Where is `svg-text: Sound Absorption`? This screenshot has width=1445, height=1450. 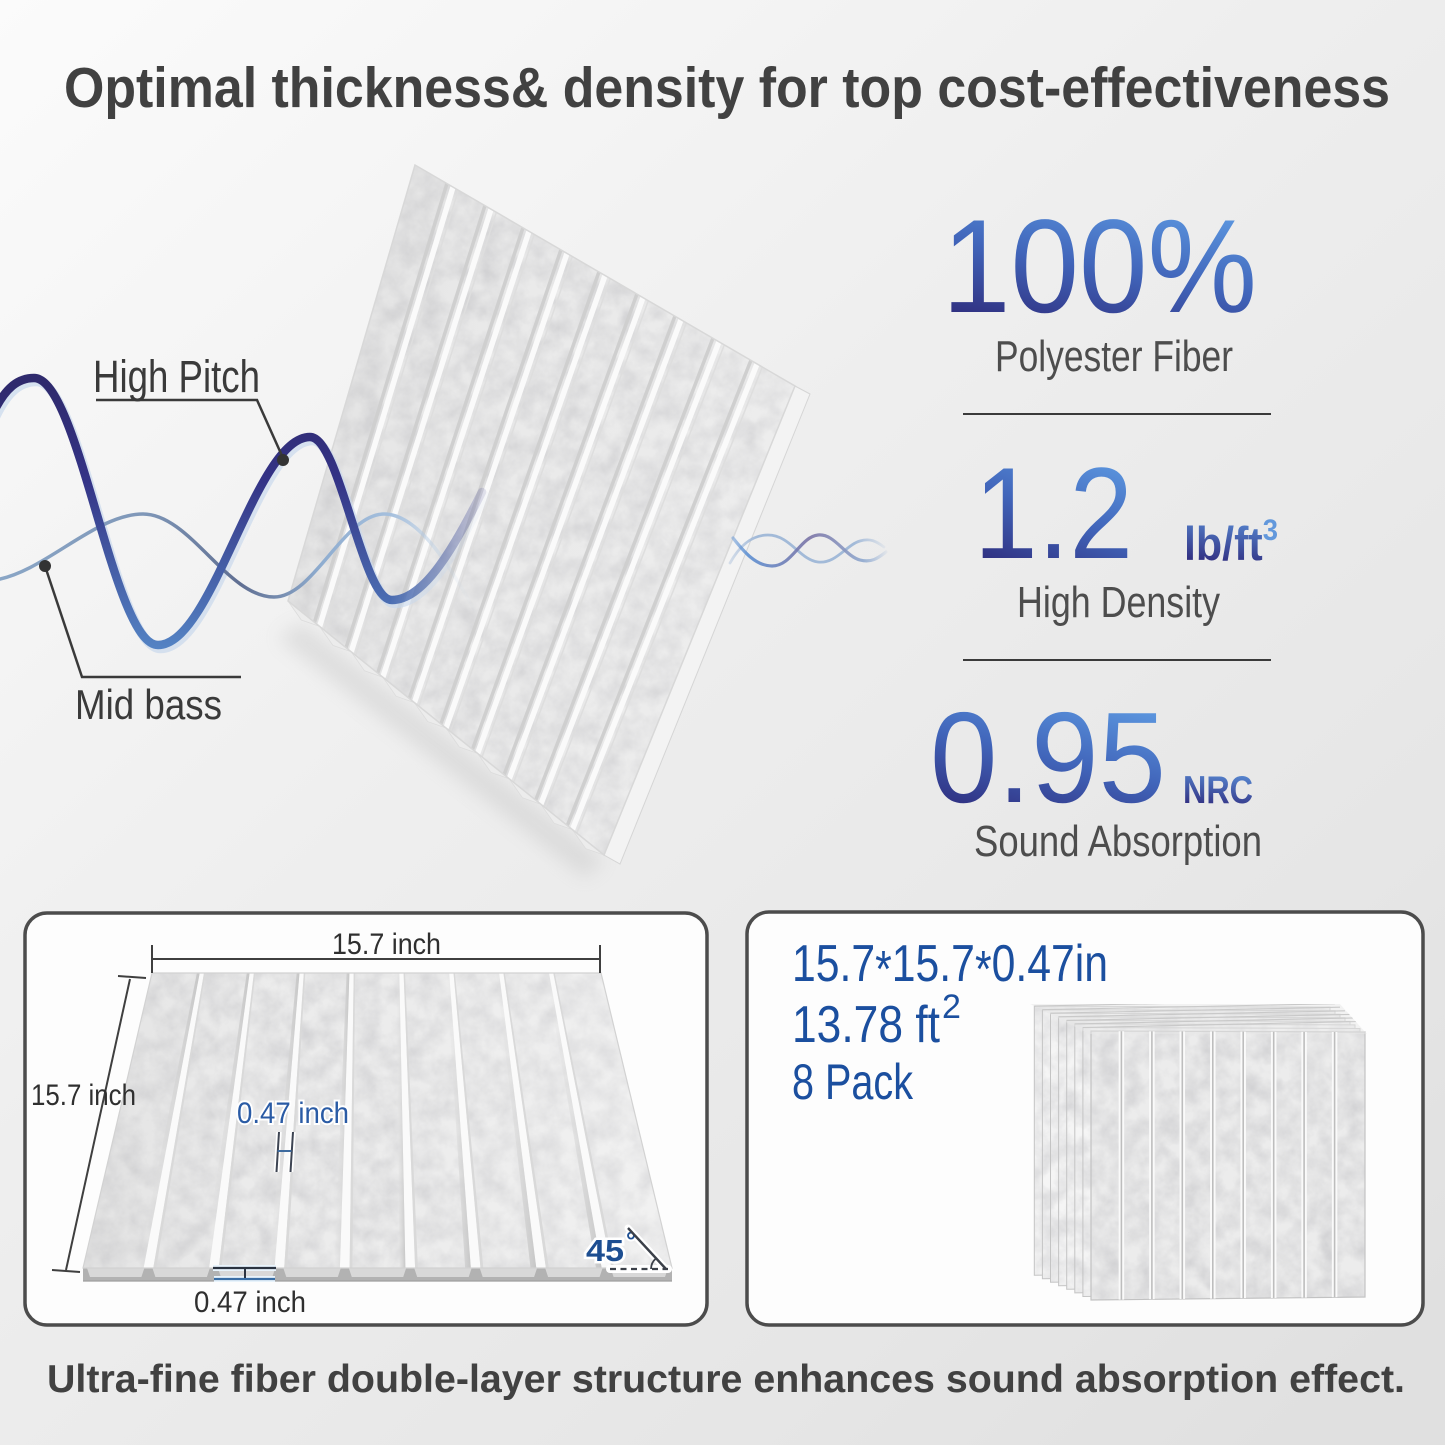 svg-text: Sound Absorption is located at coordinates (1118, 841).